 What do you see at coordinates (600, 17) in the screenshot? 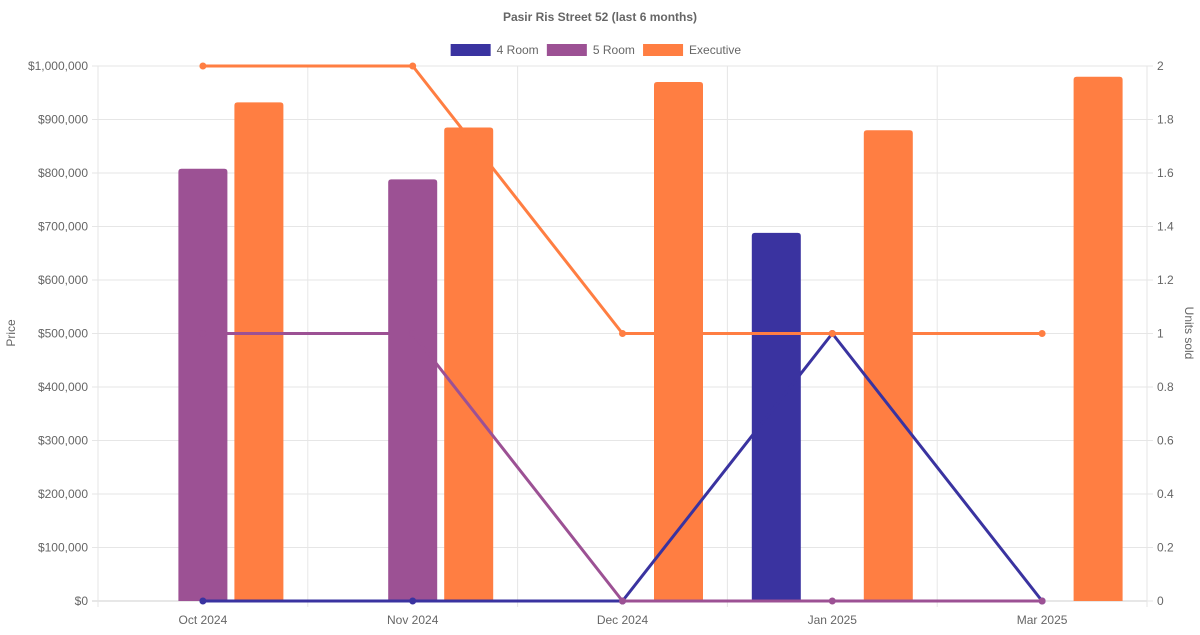
I see `chart-title: Pasir Ris Street 52 (last 6 months)` at bounding box center [600, 17].